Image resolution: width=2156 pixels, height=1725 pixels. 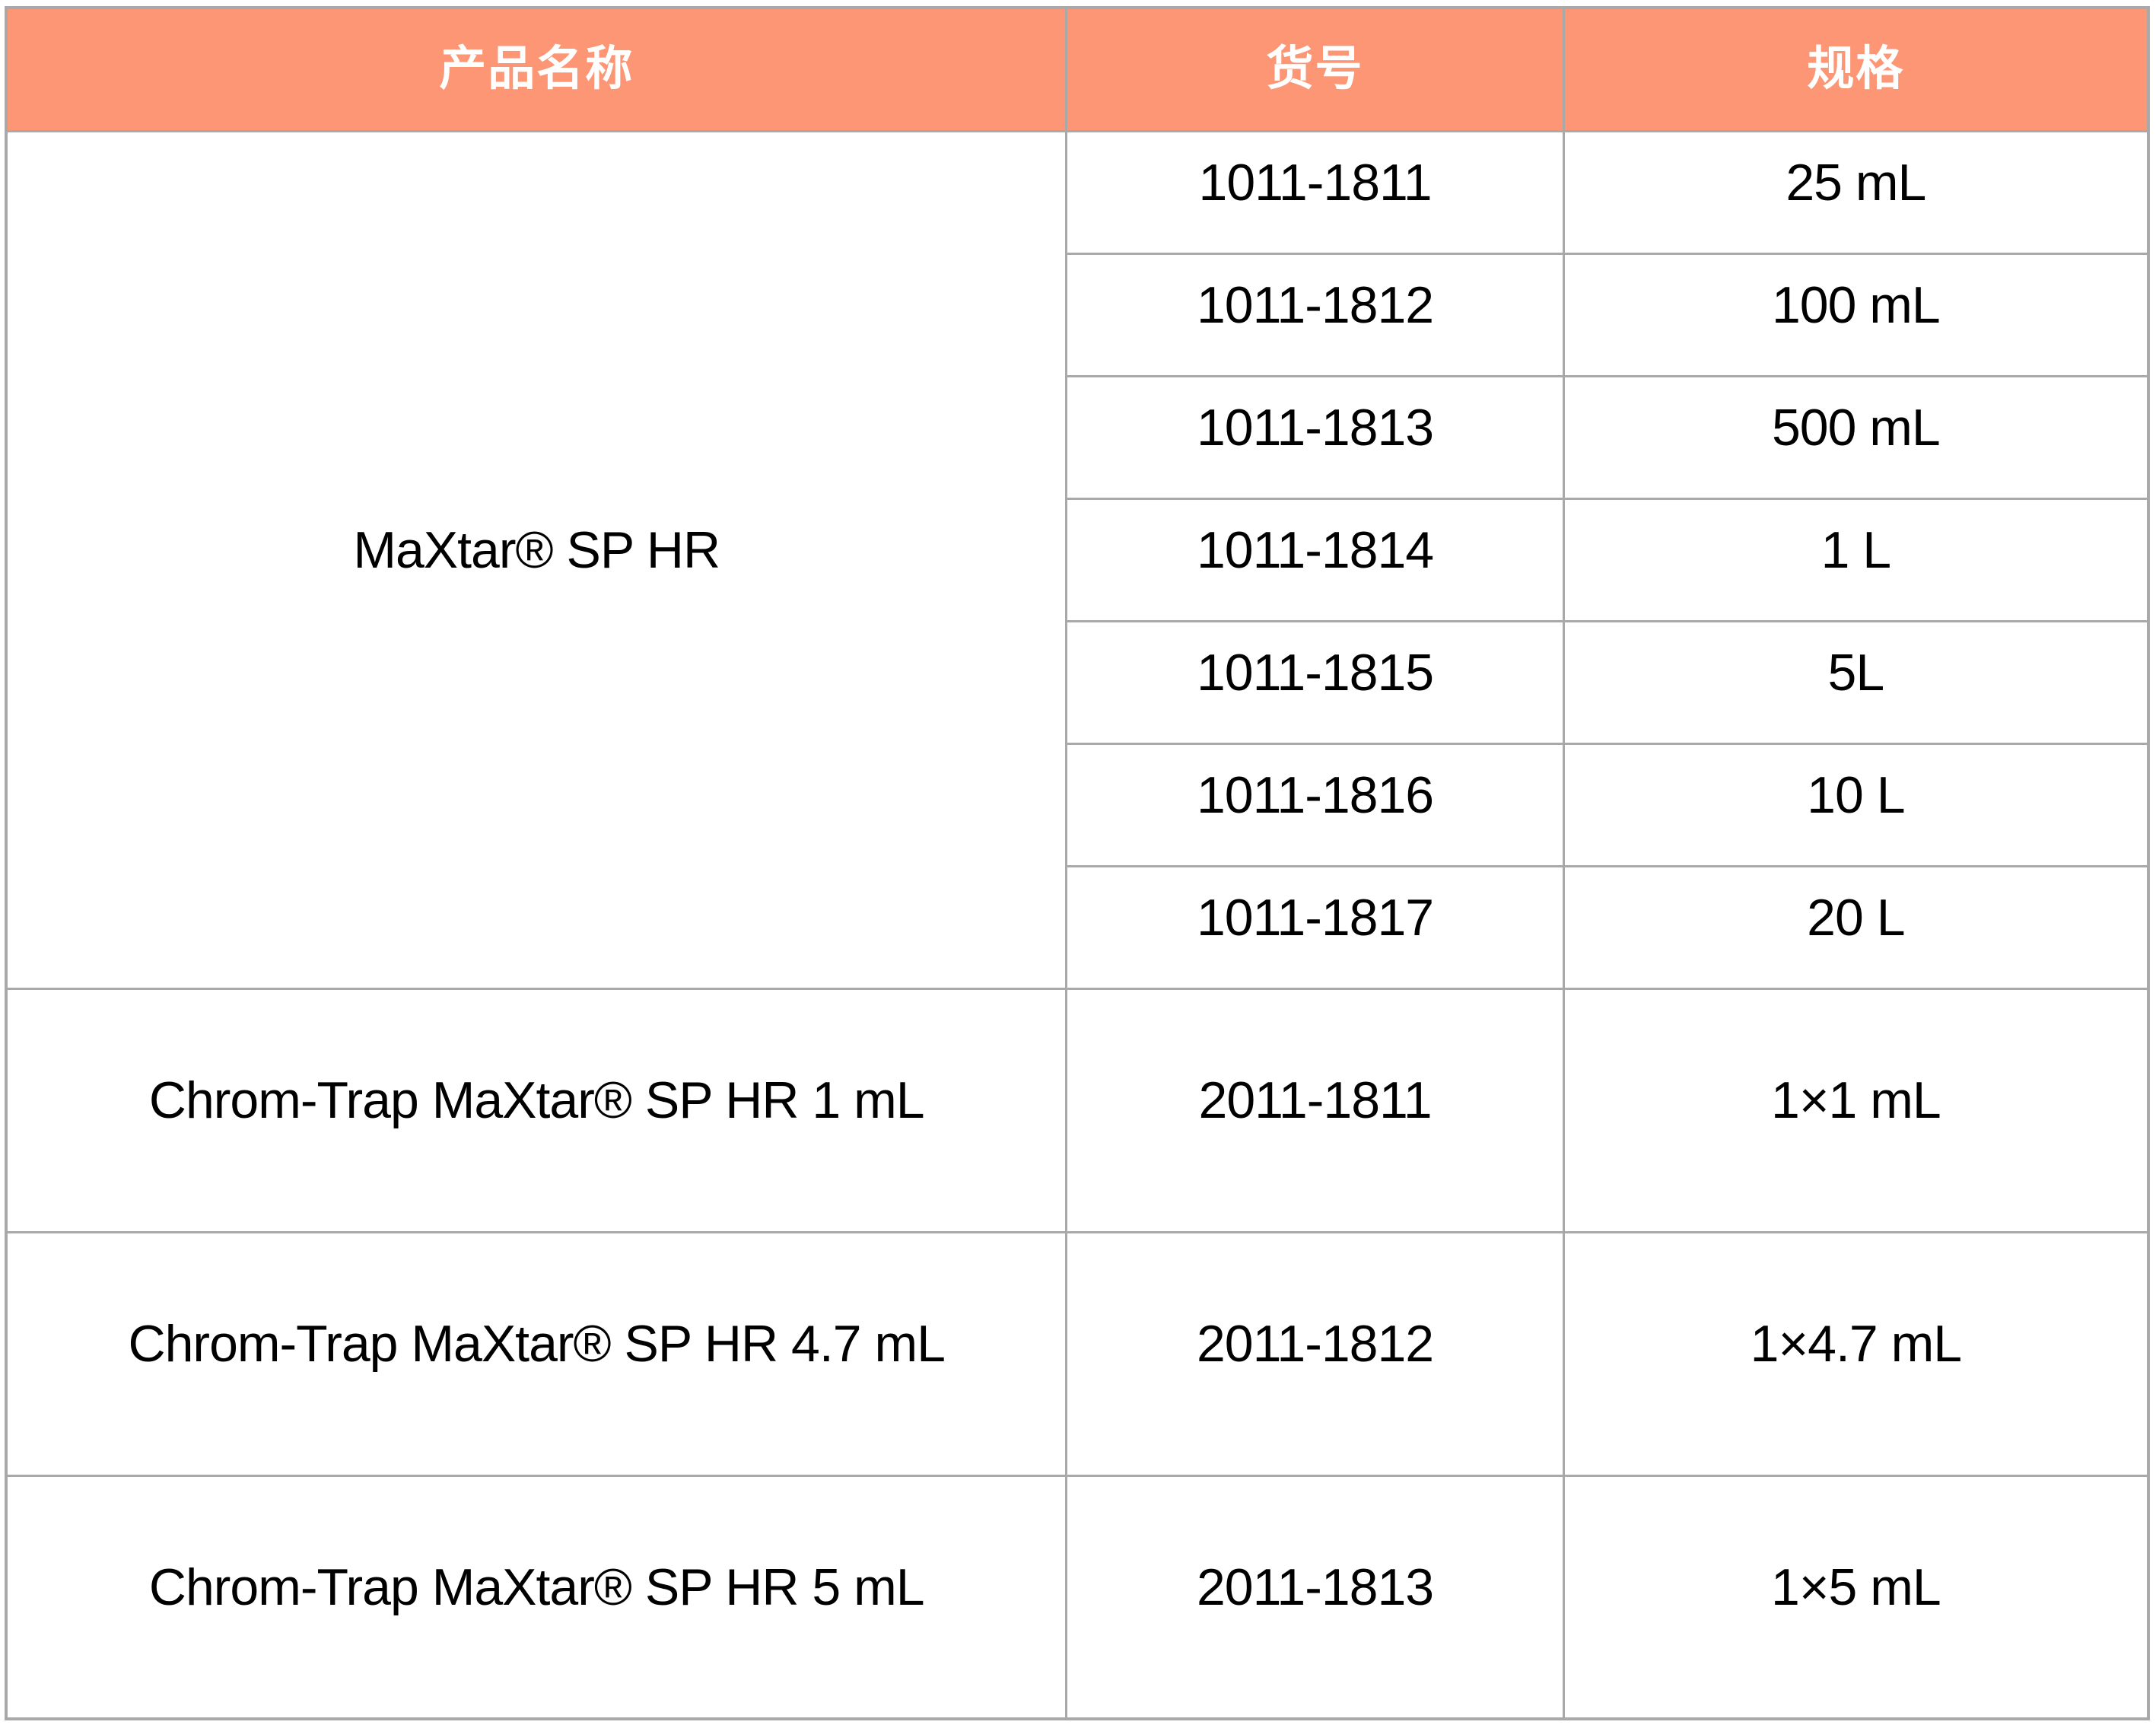 What do you see at coordinates (1315, 1110) in the screenshot?
I see `catalog-cell: 2011-1811` at bounding box center [1315, 1110].